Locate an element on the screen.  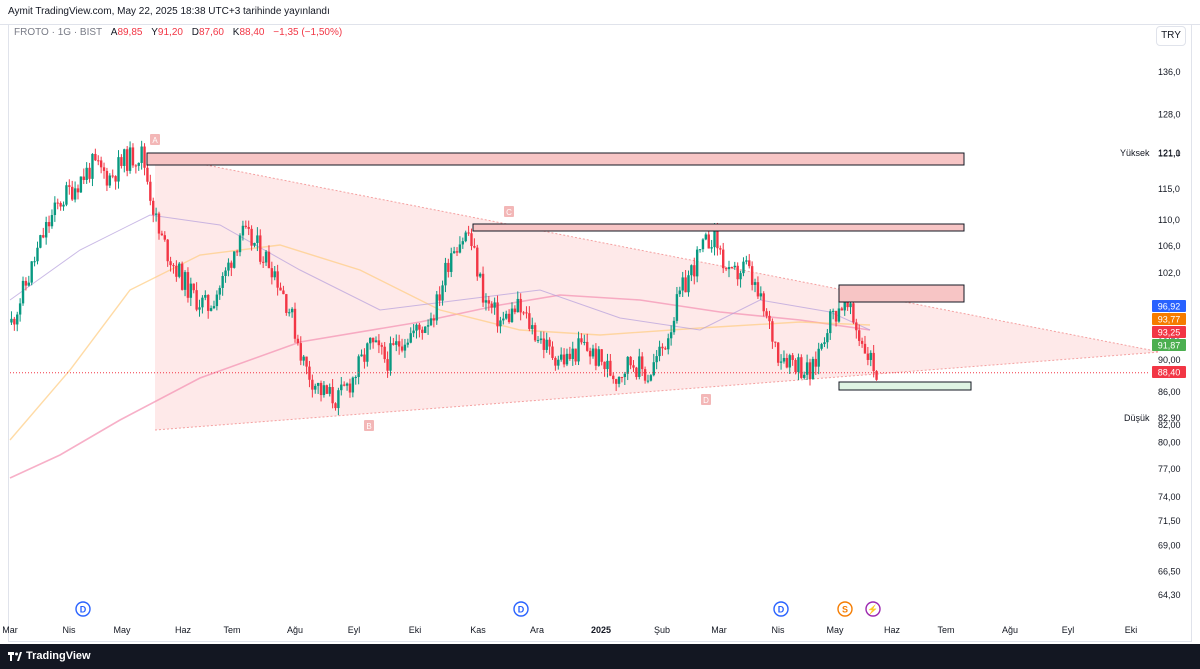
x-tick-label: Mar is located at coordinates (719, 630).